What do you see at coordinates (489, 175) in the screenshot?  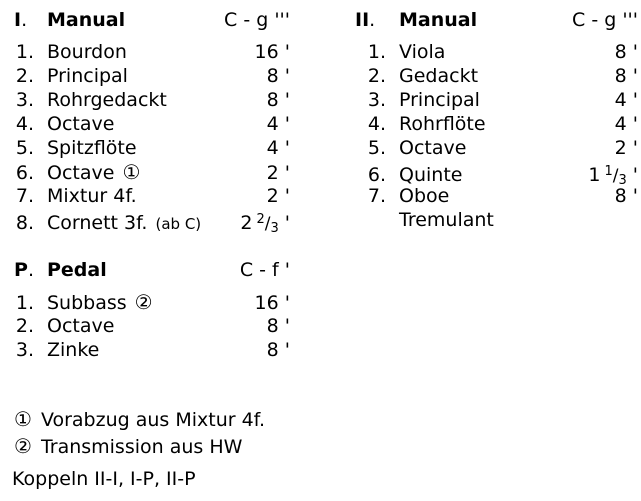 I see `stop-name-cell: Quinte` at bounding box center [489, 175].